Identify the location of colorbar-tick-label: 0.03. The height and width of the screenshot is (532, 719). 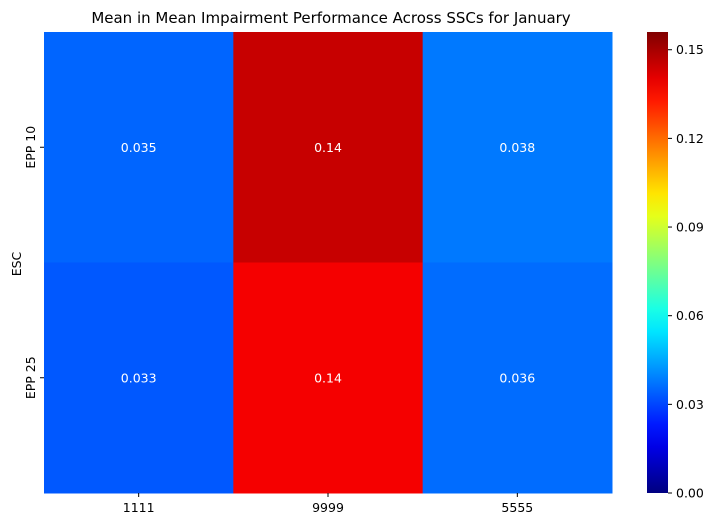
(690, 404).